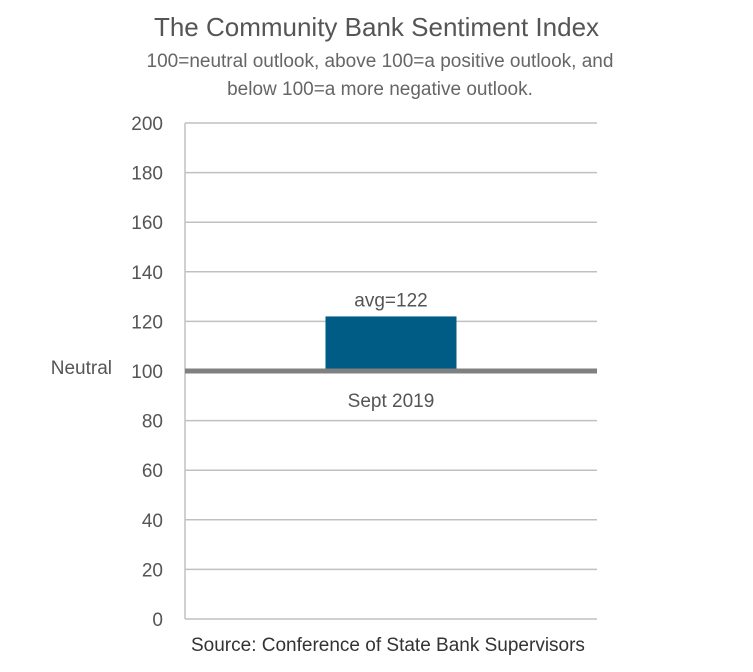 Image resolution: width=753 pixels, height=672 pixels. I want to click on neutral-label: Neutral, so click(81, 368).